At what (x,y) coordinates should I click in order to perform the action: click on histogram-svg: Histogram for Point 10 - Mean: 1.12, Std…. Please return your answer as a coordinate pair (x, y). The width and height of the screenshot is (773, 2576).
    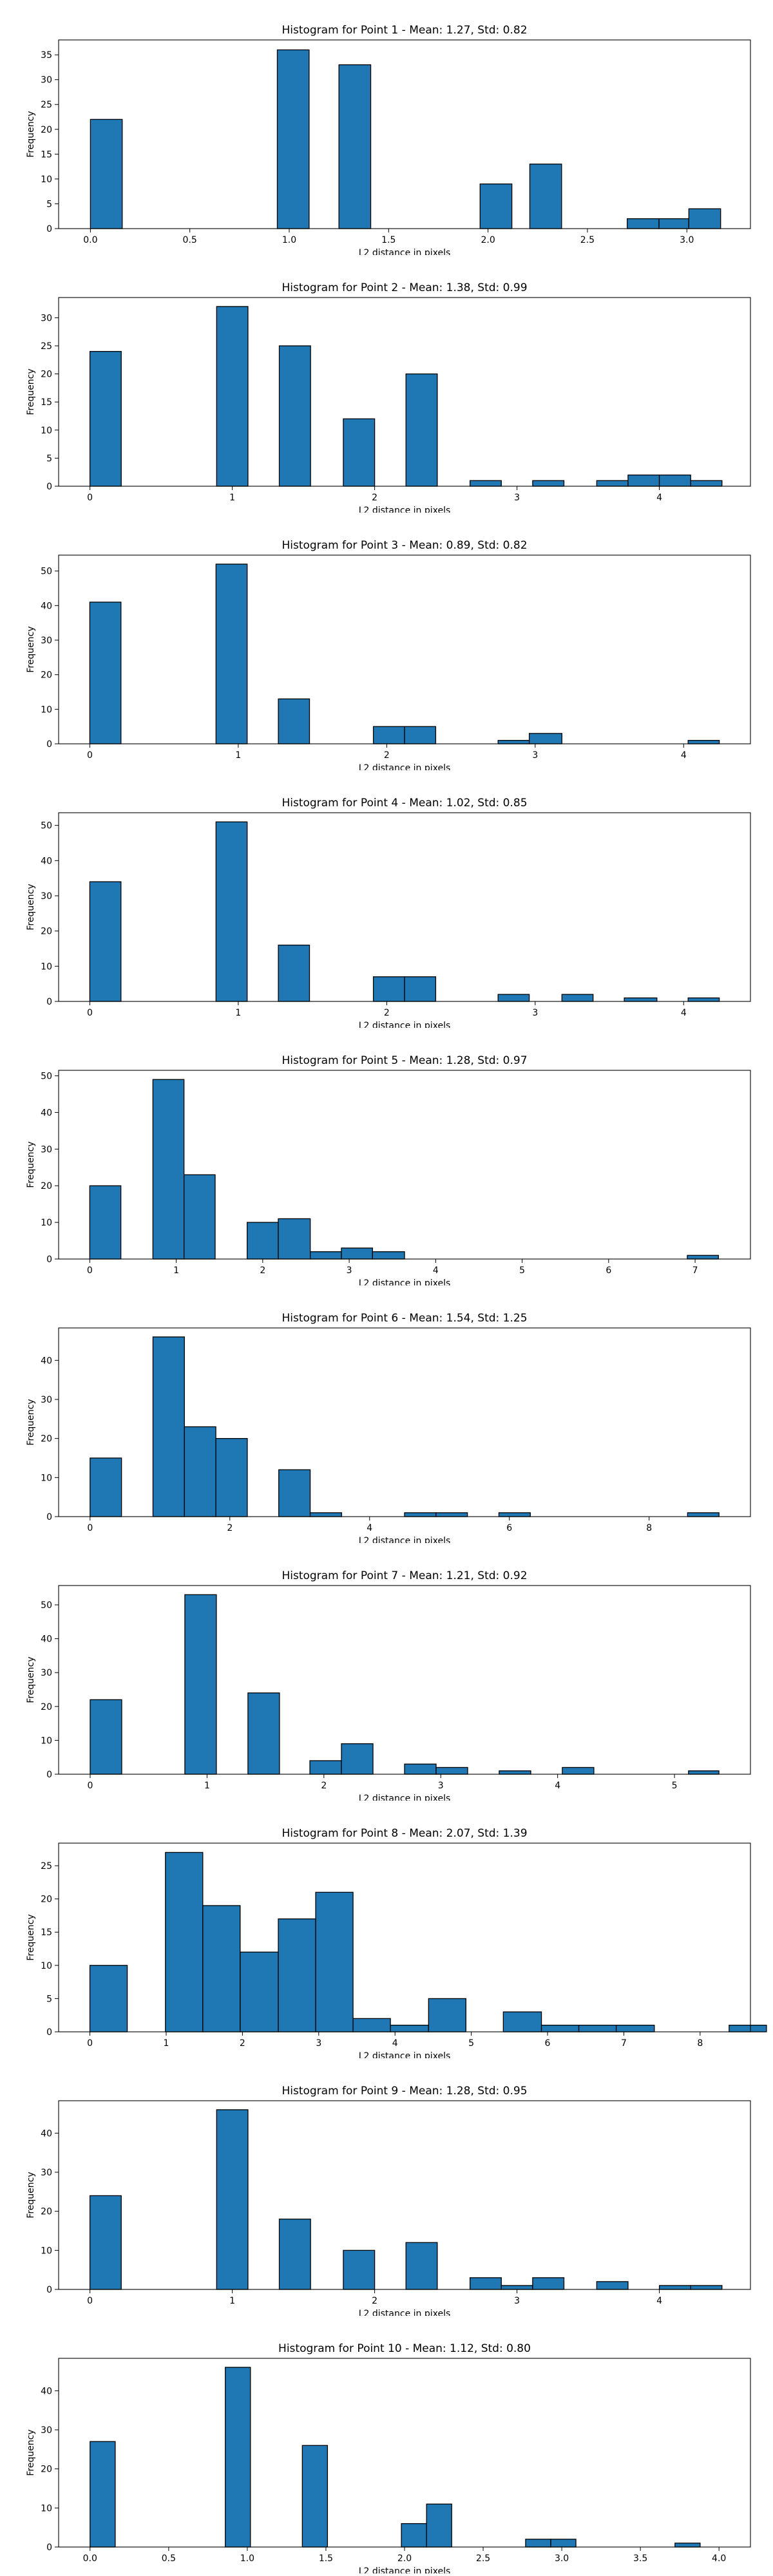
    Looking at the image, I should click on (388, 2459).